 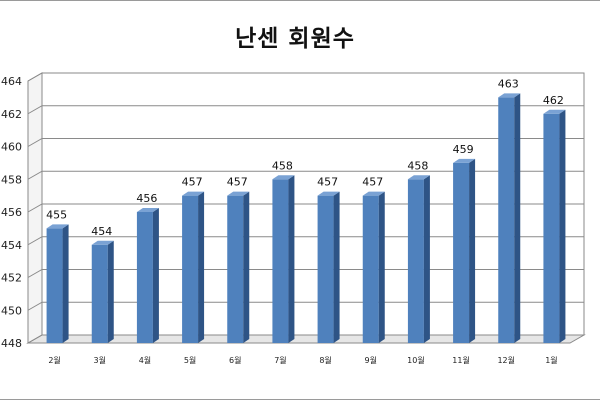 I want to click on x-tick-label: 1월, so click(x=551, y=360).